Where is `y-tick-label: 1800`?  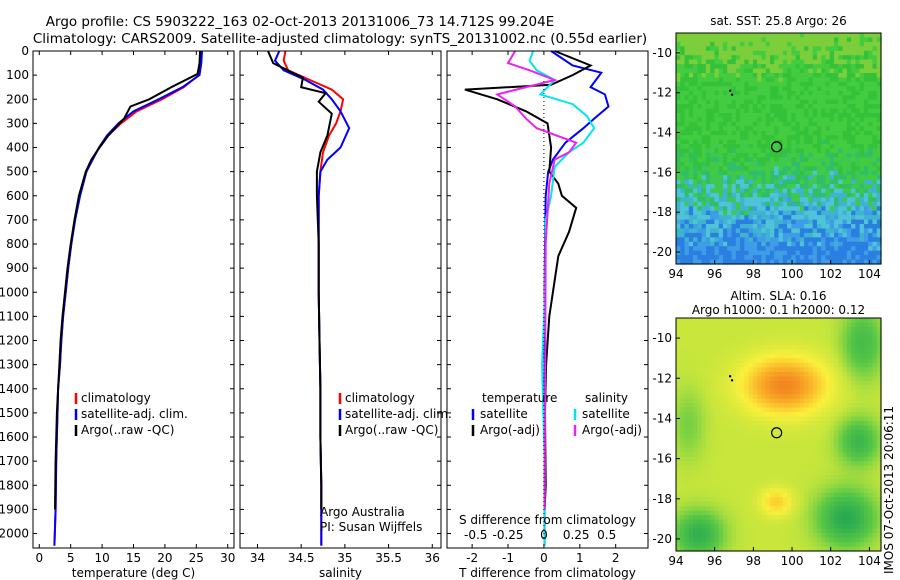
y-tick-label: 1800 is located at coordinates (14, 485).